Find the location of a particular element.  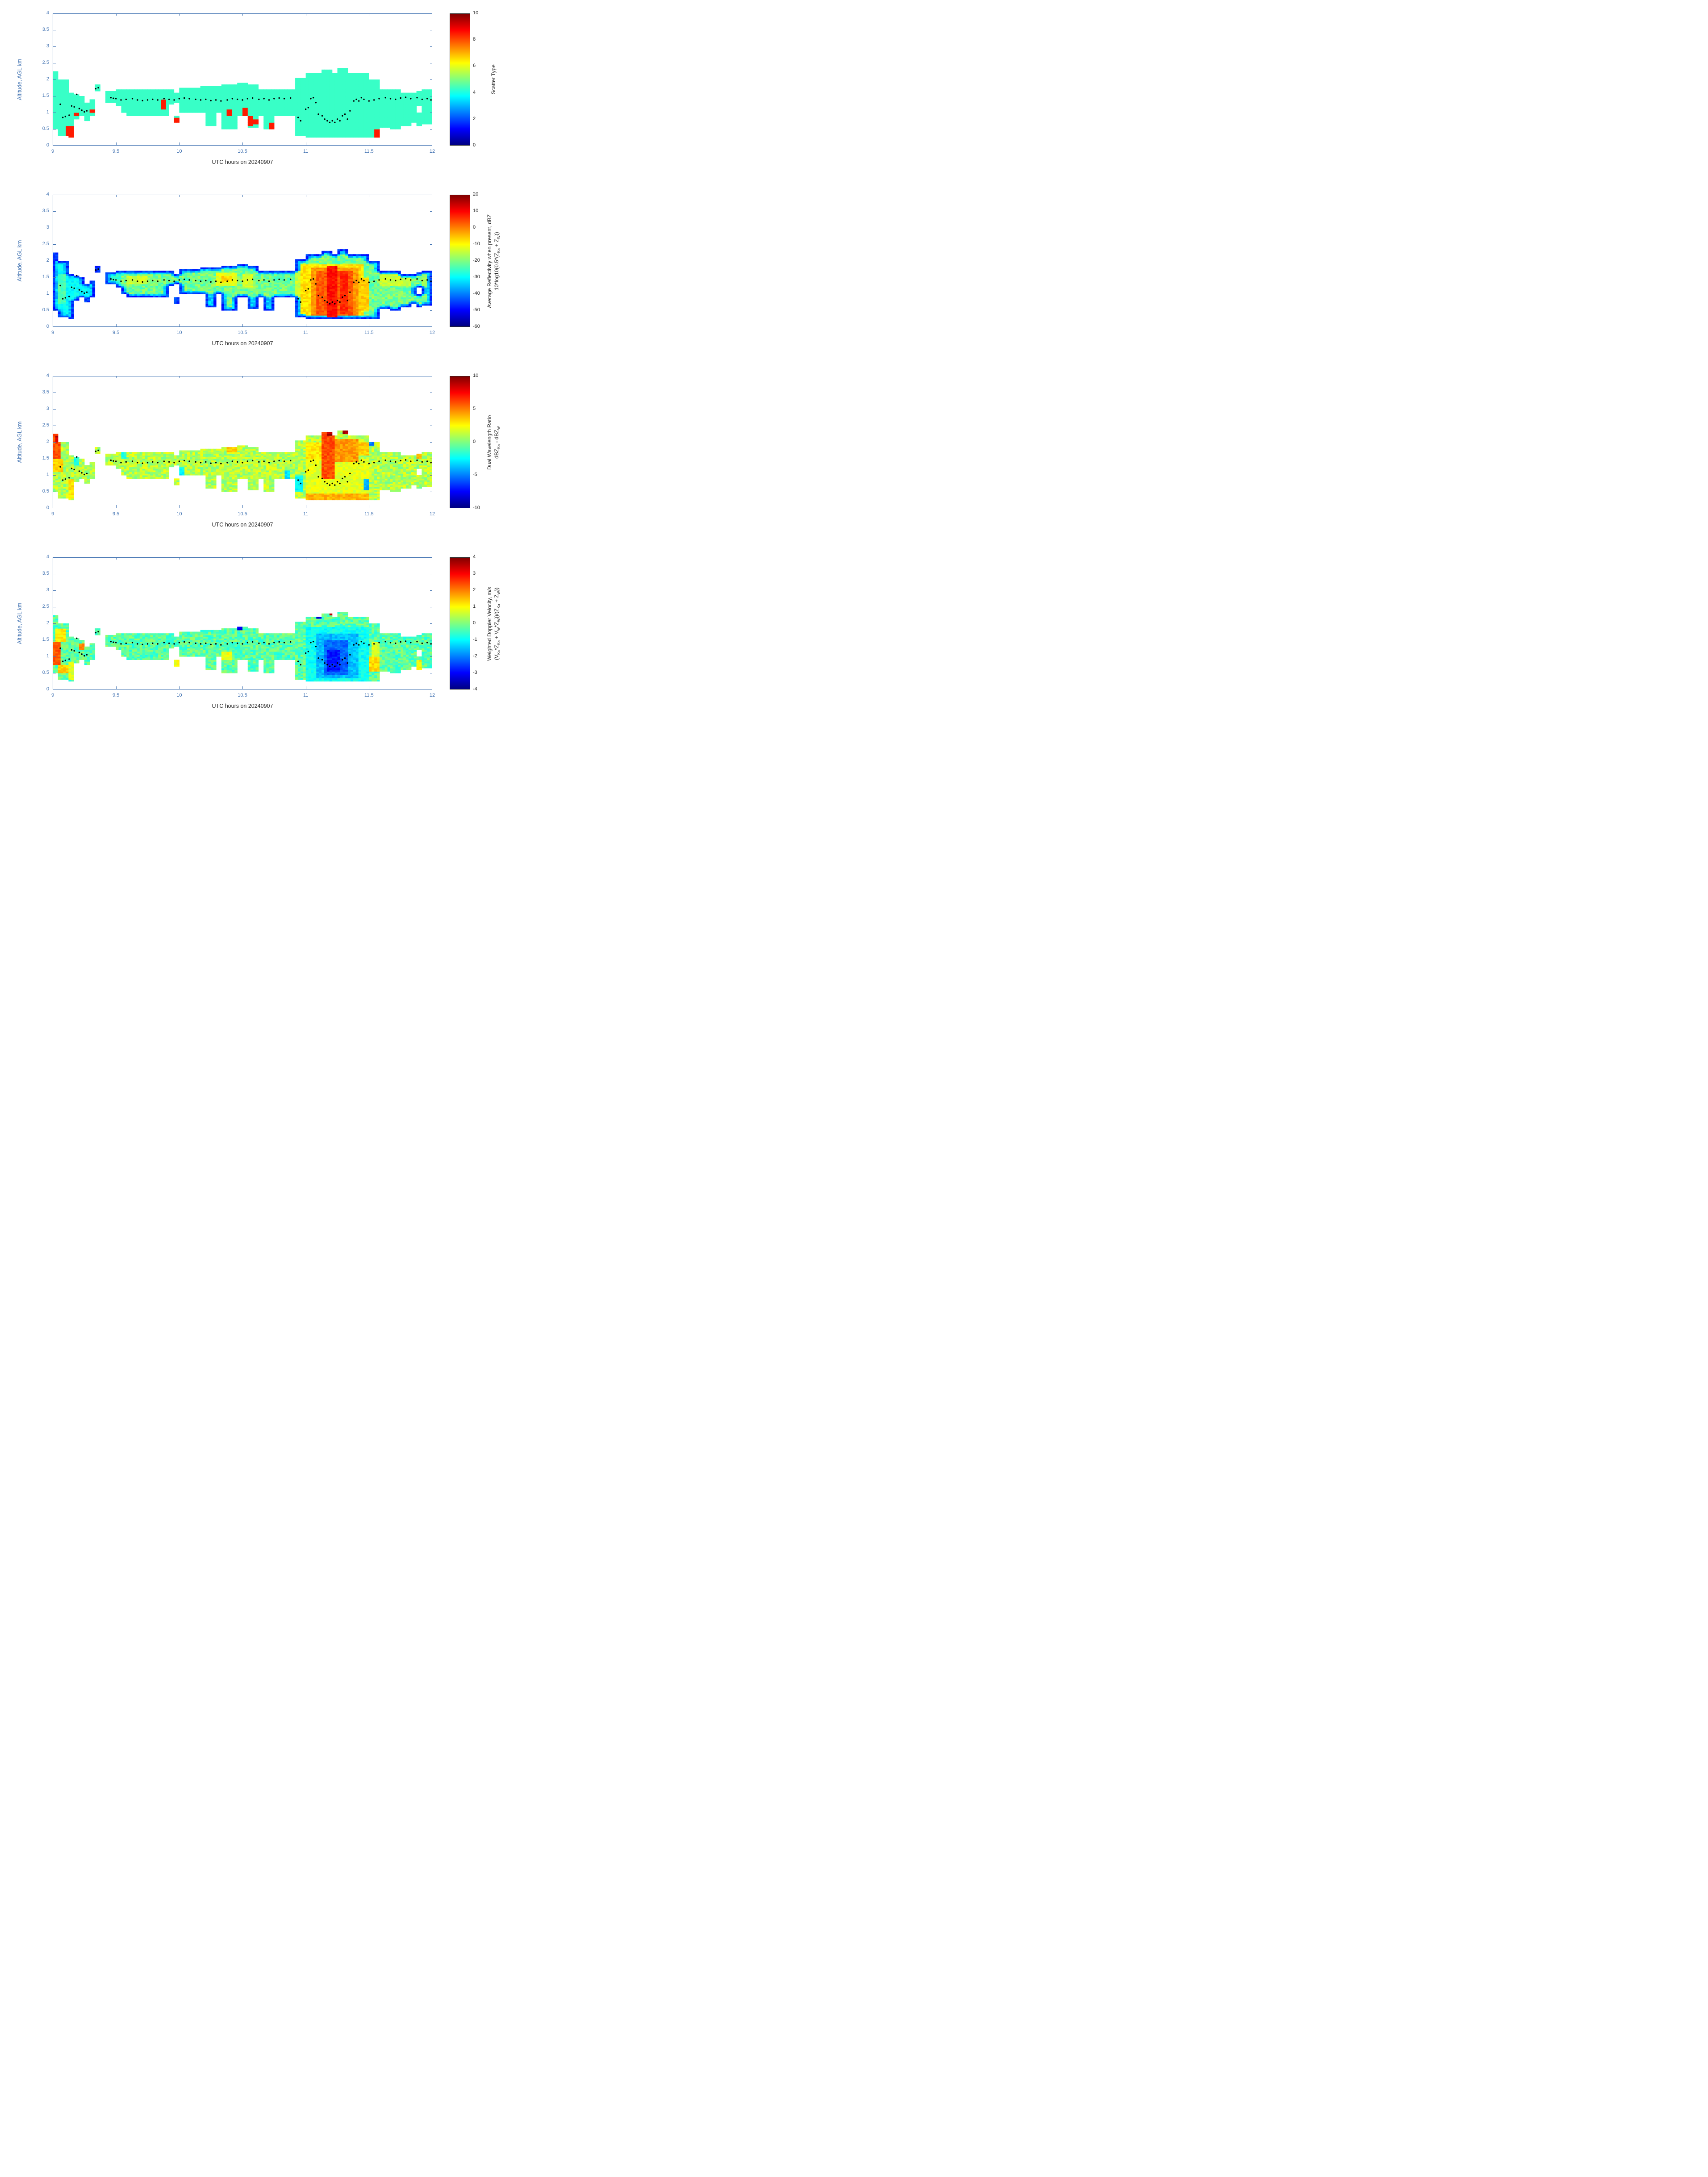

colorbar-tick-label: -30 is located at coordinates (476, 277).